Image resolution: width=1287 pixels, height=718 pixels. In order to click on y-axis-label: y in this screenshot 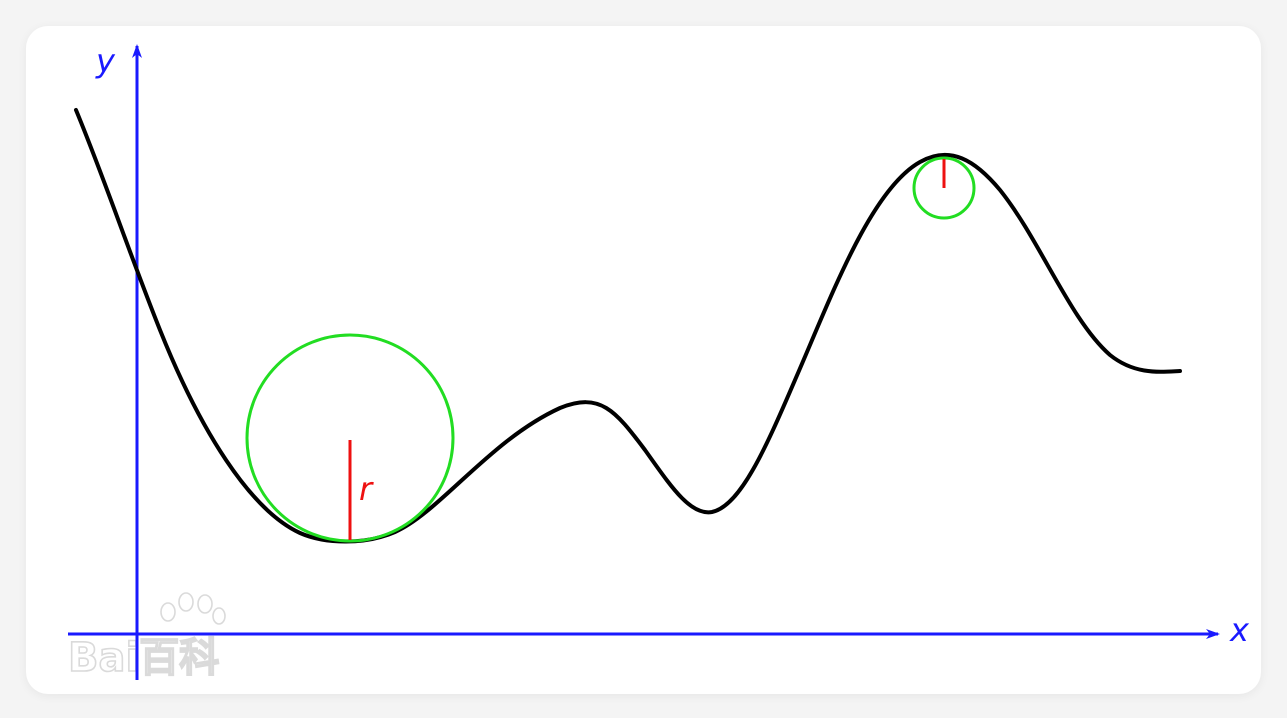, I will do `click(105, 61)`.